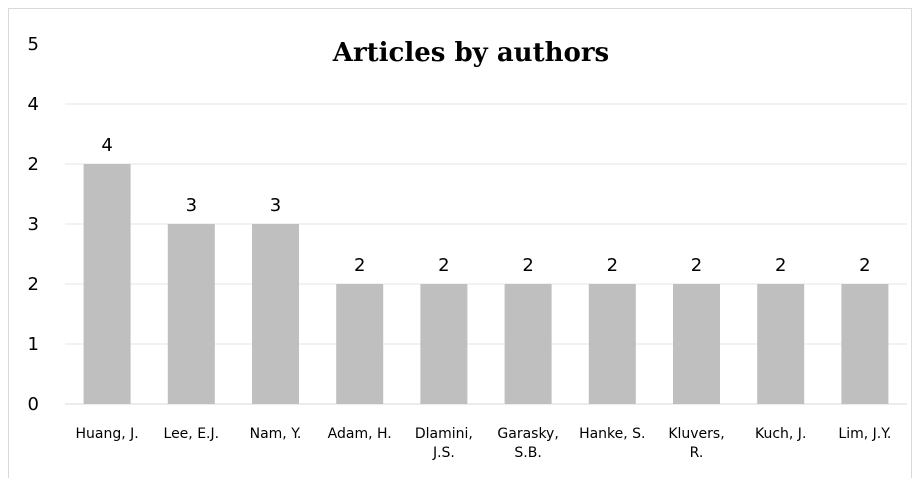 The width and height of the screenshot is (921, 479). What do you see at coordinates (33, 344) in the screenshot?
I see `y-tick-label: 1` at bounding box center [33, 344].